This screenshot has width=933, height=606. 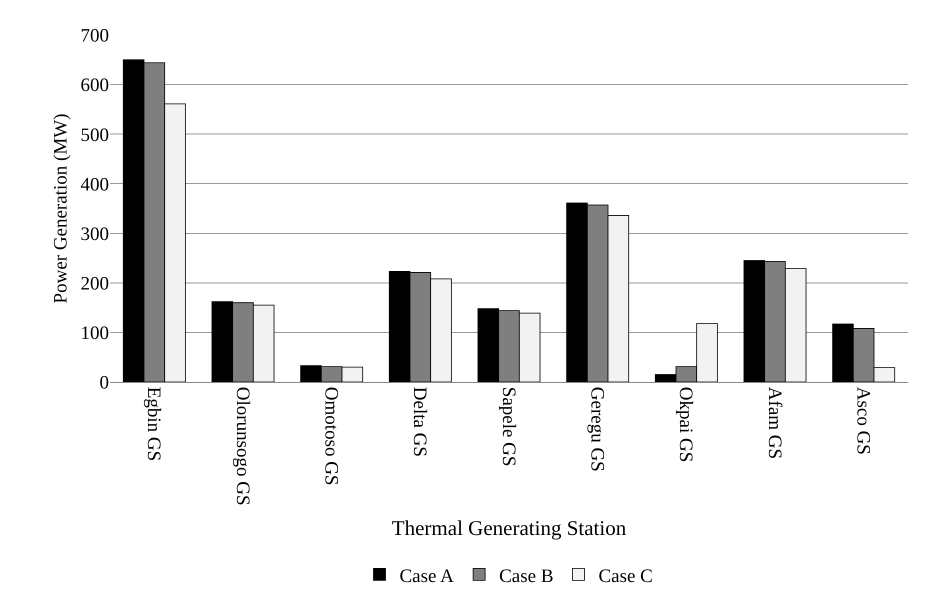 I want to click on y-axis-title: Power Generation (MW), so click(x=61, y=209).